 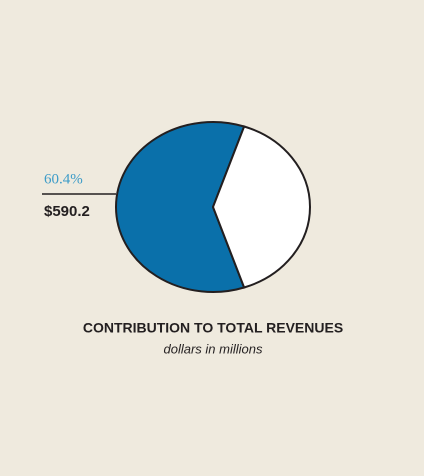 I want to click on chart-title: CONTRIBUTION TO TOTAL REVENUES, so click(x=213, y=328).